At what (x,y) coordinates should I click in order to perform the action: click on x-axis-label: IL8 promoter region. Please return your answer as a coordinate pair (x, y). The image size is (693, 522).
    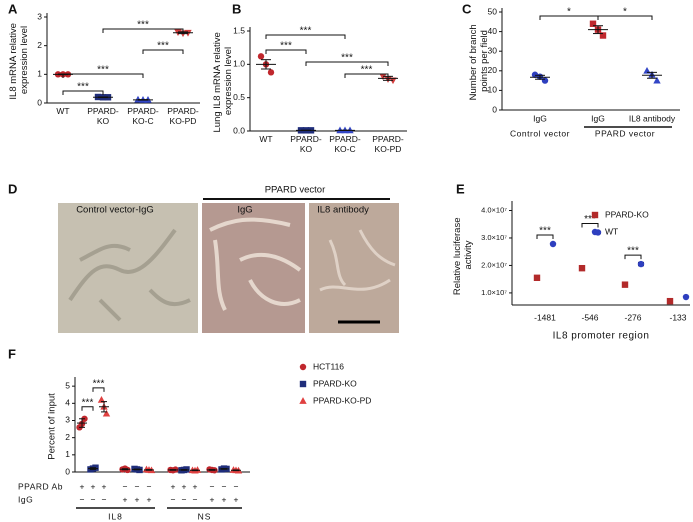
    Looking at the image, I should click on (601, 336).